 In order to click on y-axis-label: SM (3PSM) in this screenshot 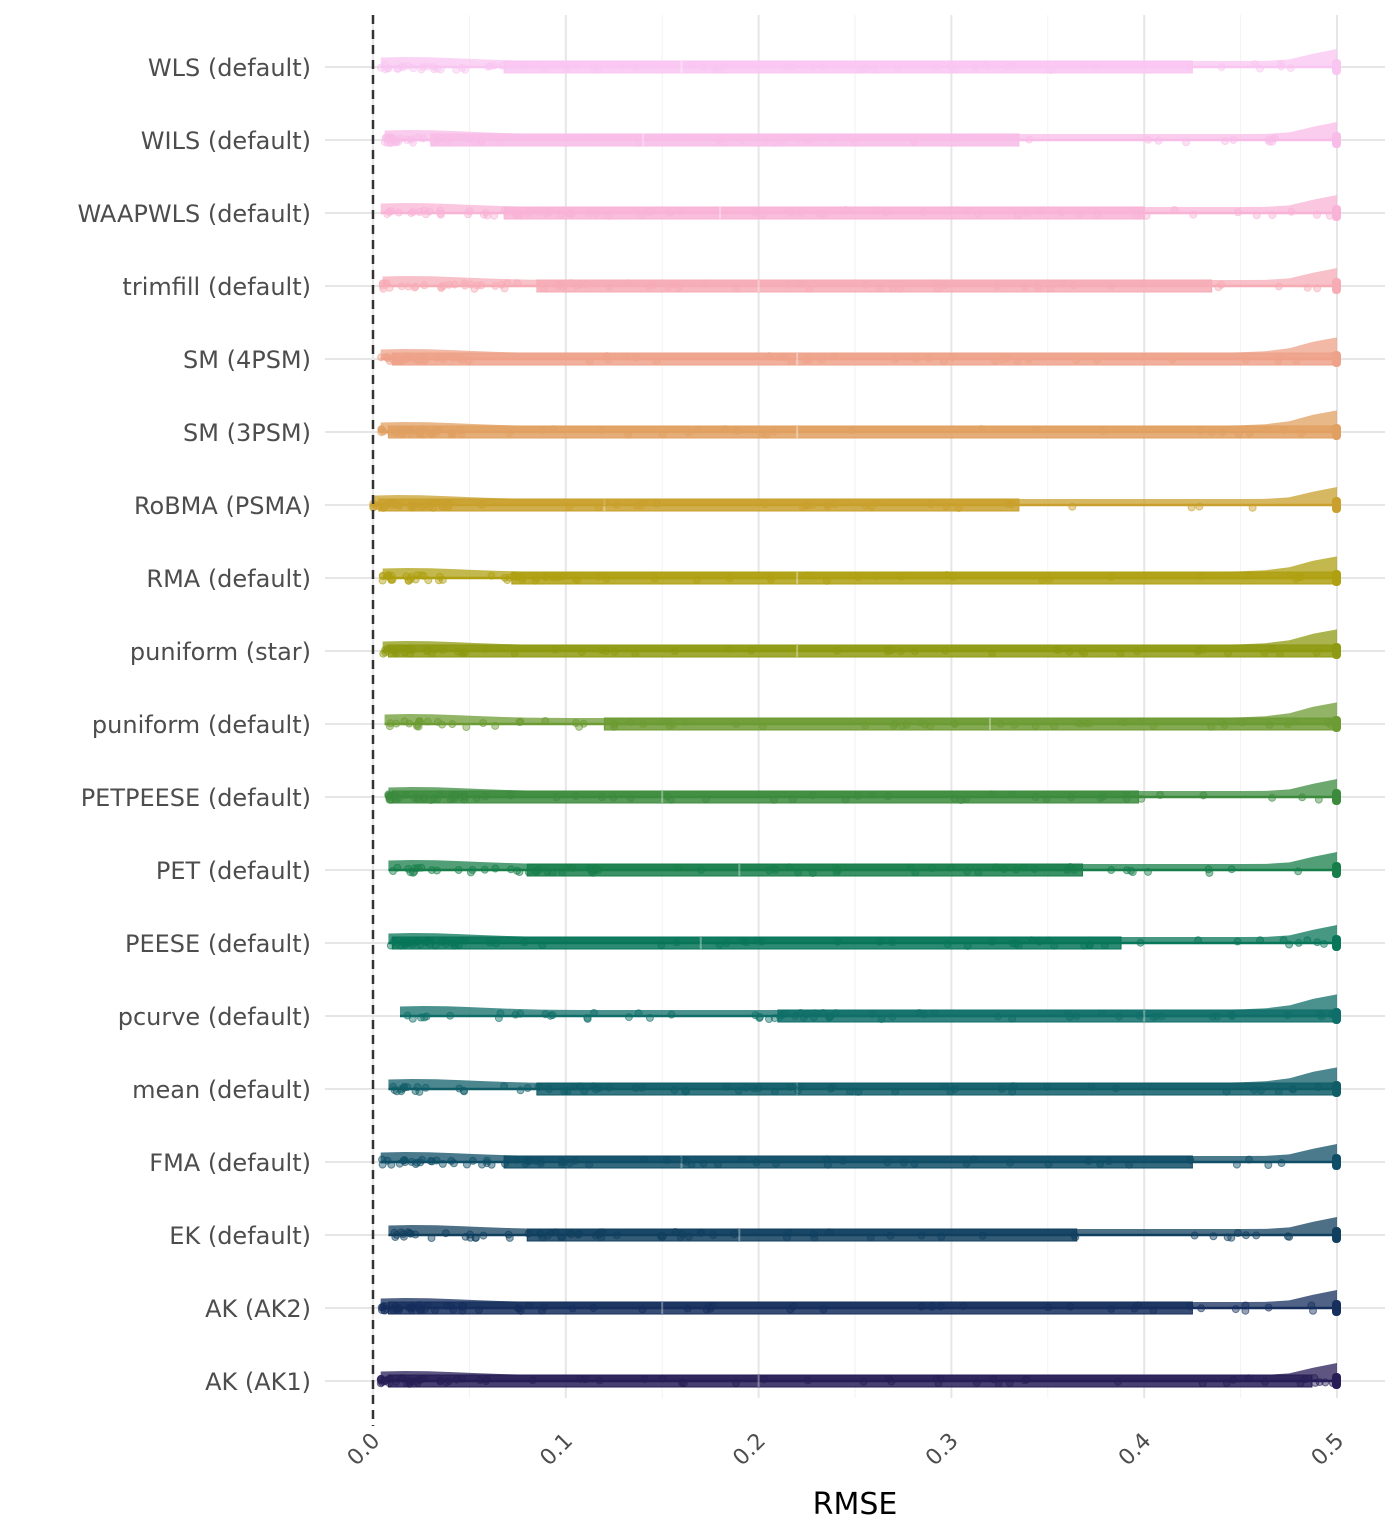, I will do `click(247, 433)`.